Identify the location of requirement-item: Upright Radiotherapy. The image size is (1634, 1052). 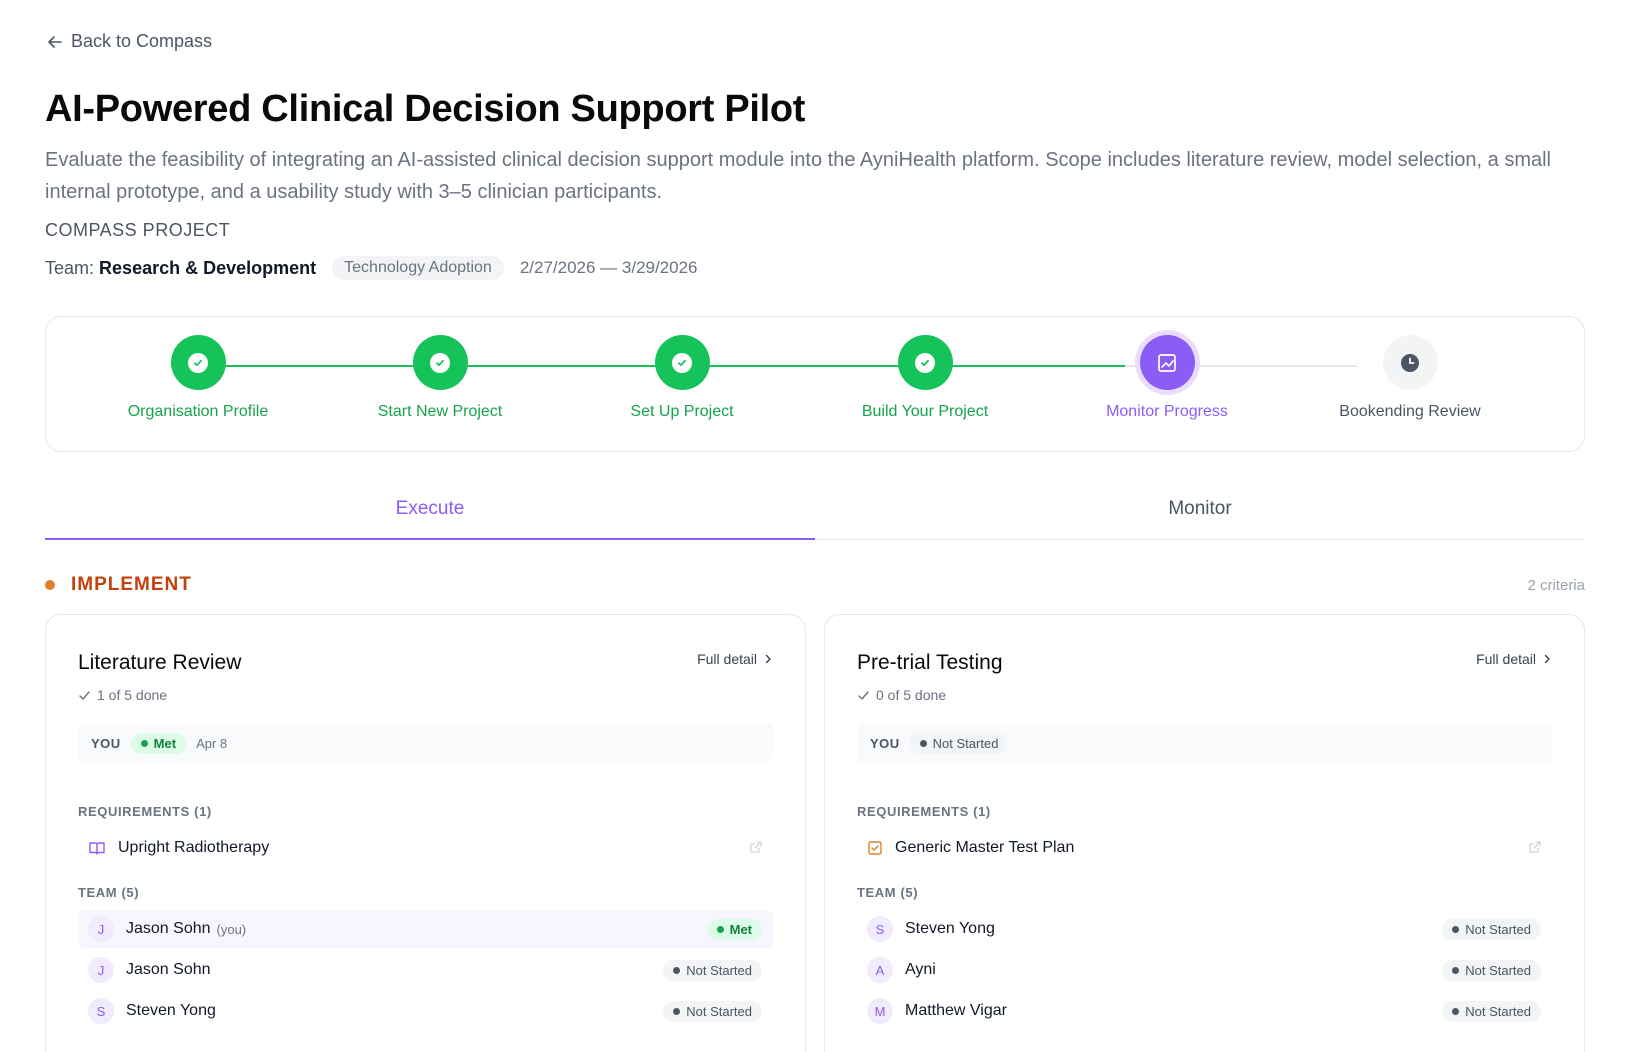
(425, 848).